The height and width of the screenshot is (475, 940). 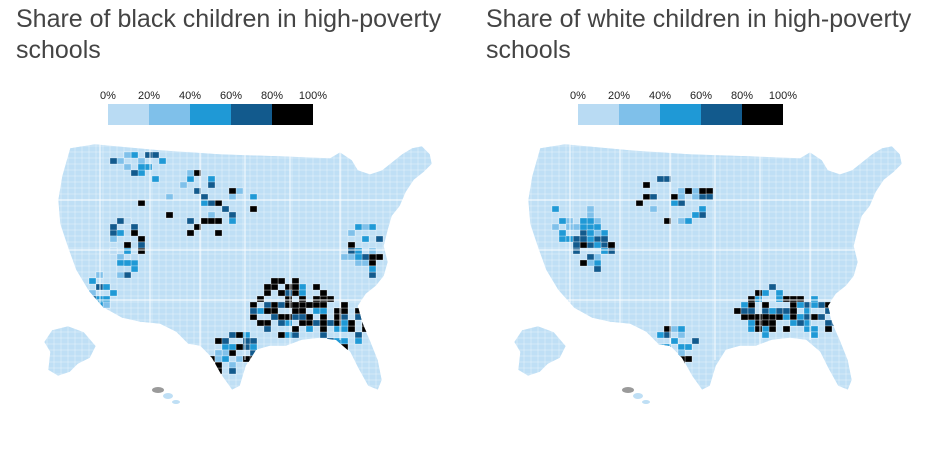 I want to click on legend-label-60: 60%, so click(x=231, y=96).